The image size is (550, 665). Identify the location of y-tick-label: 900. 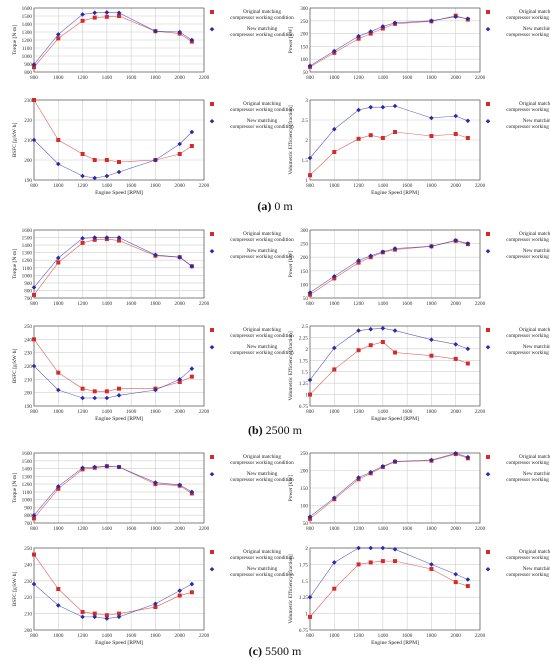
(28, 284).